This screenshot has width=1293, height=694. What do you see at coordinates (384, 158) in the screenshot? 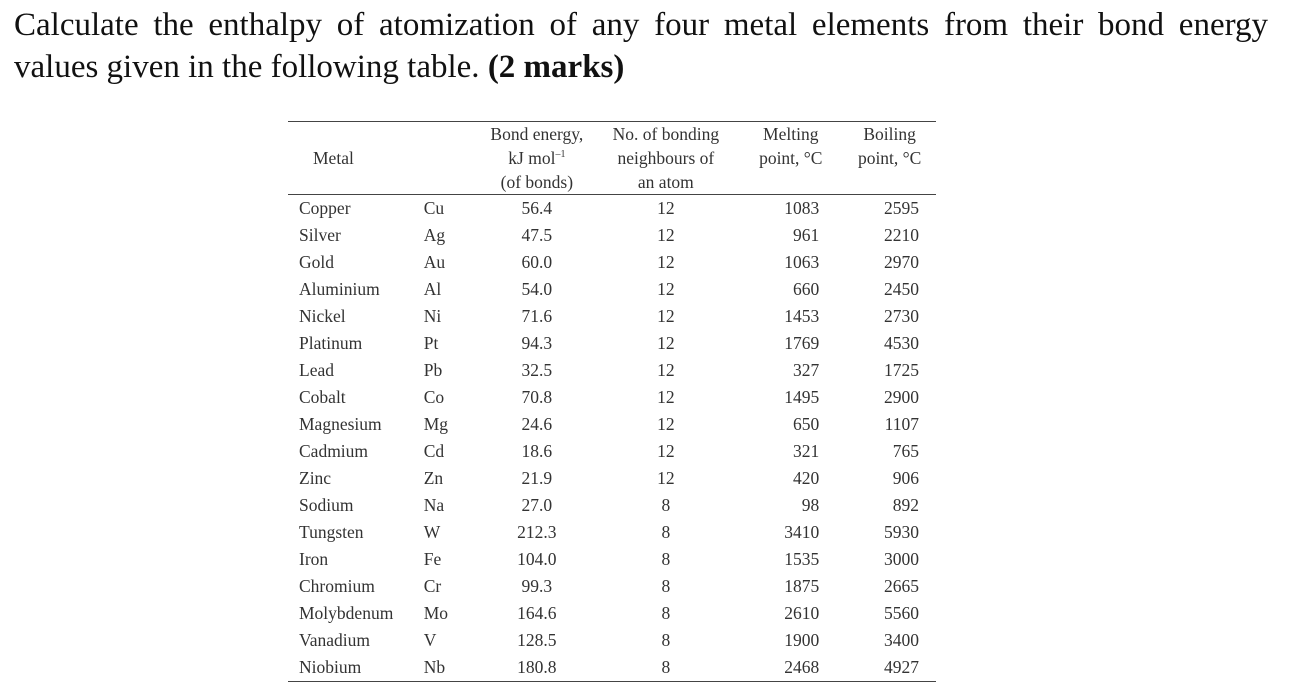
I see `header-metal: Metal` at bounding box center [384, 158].